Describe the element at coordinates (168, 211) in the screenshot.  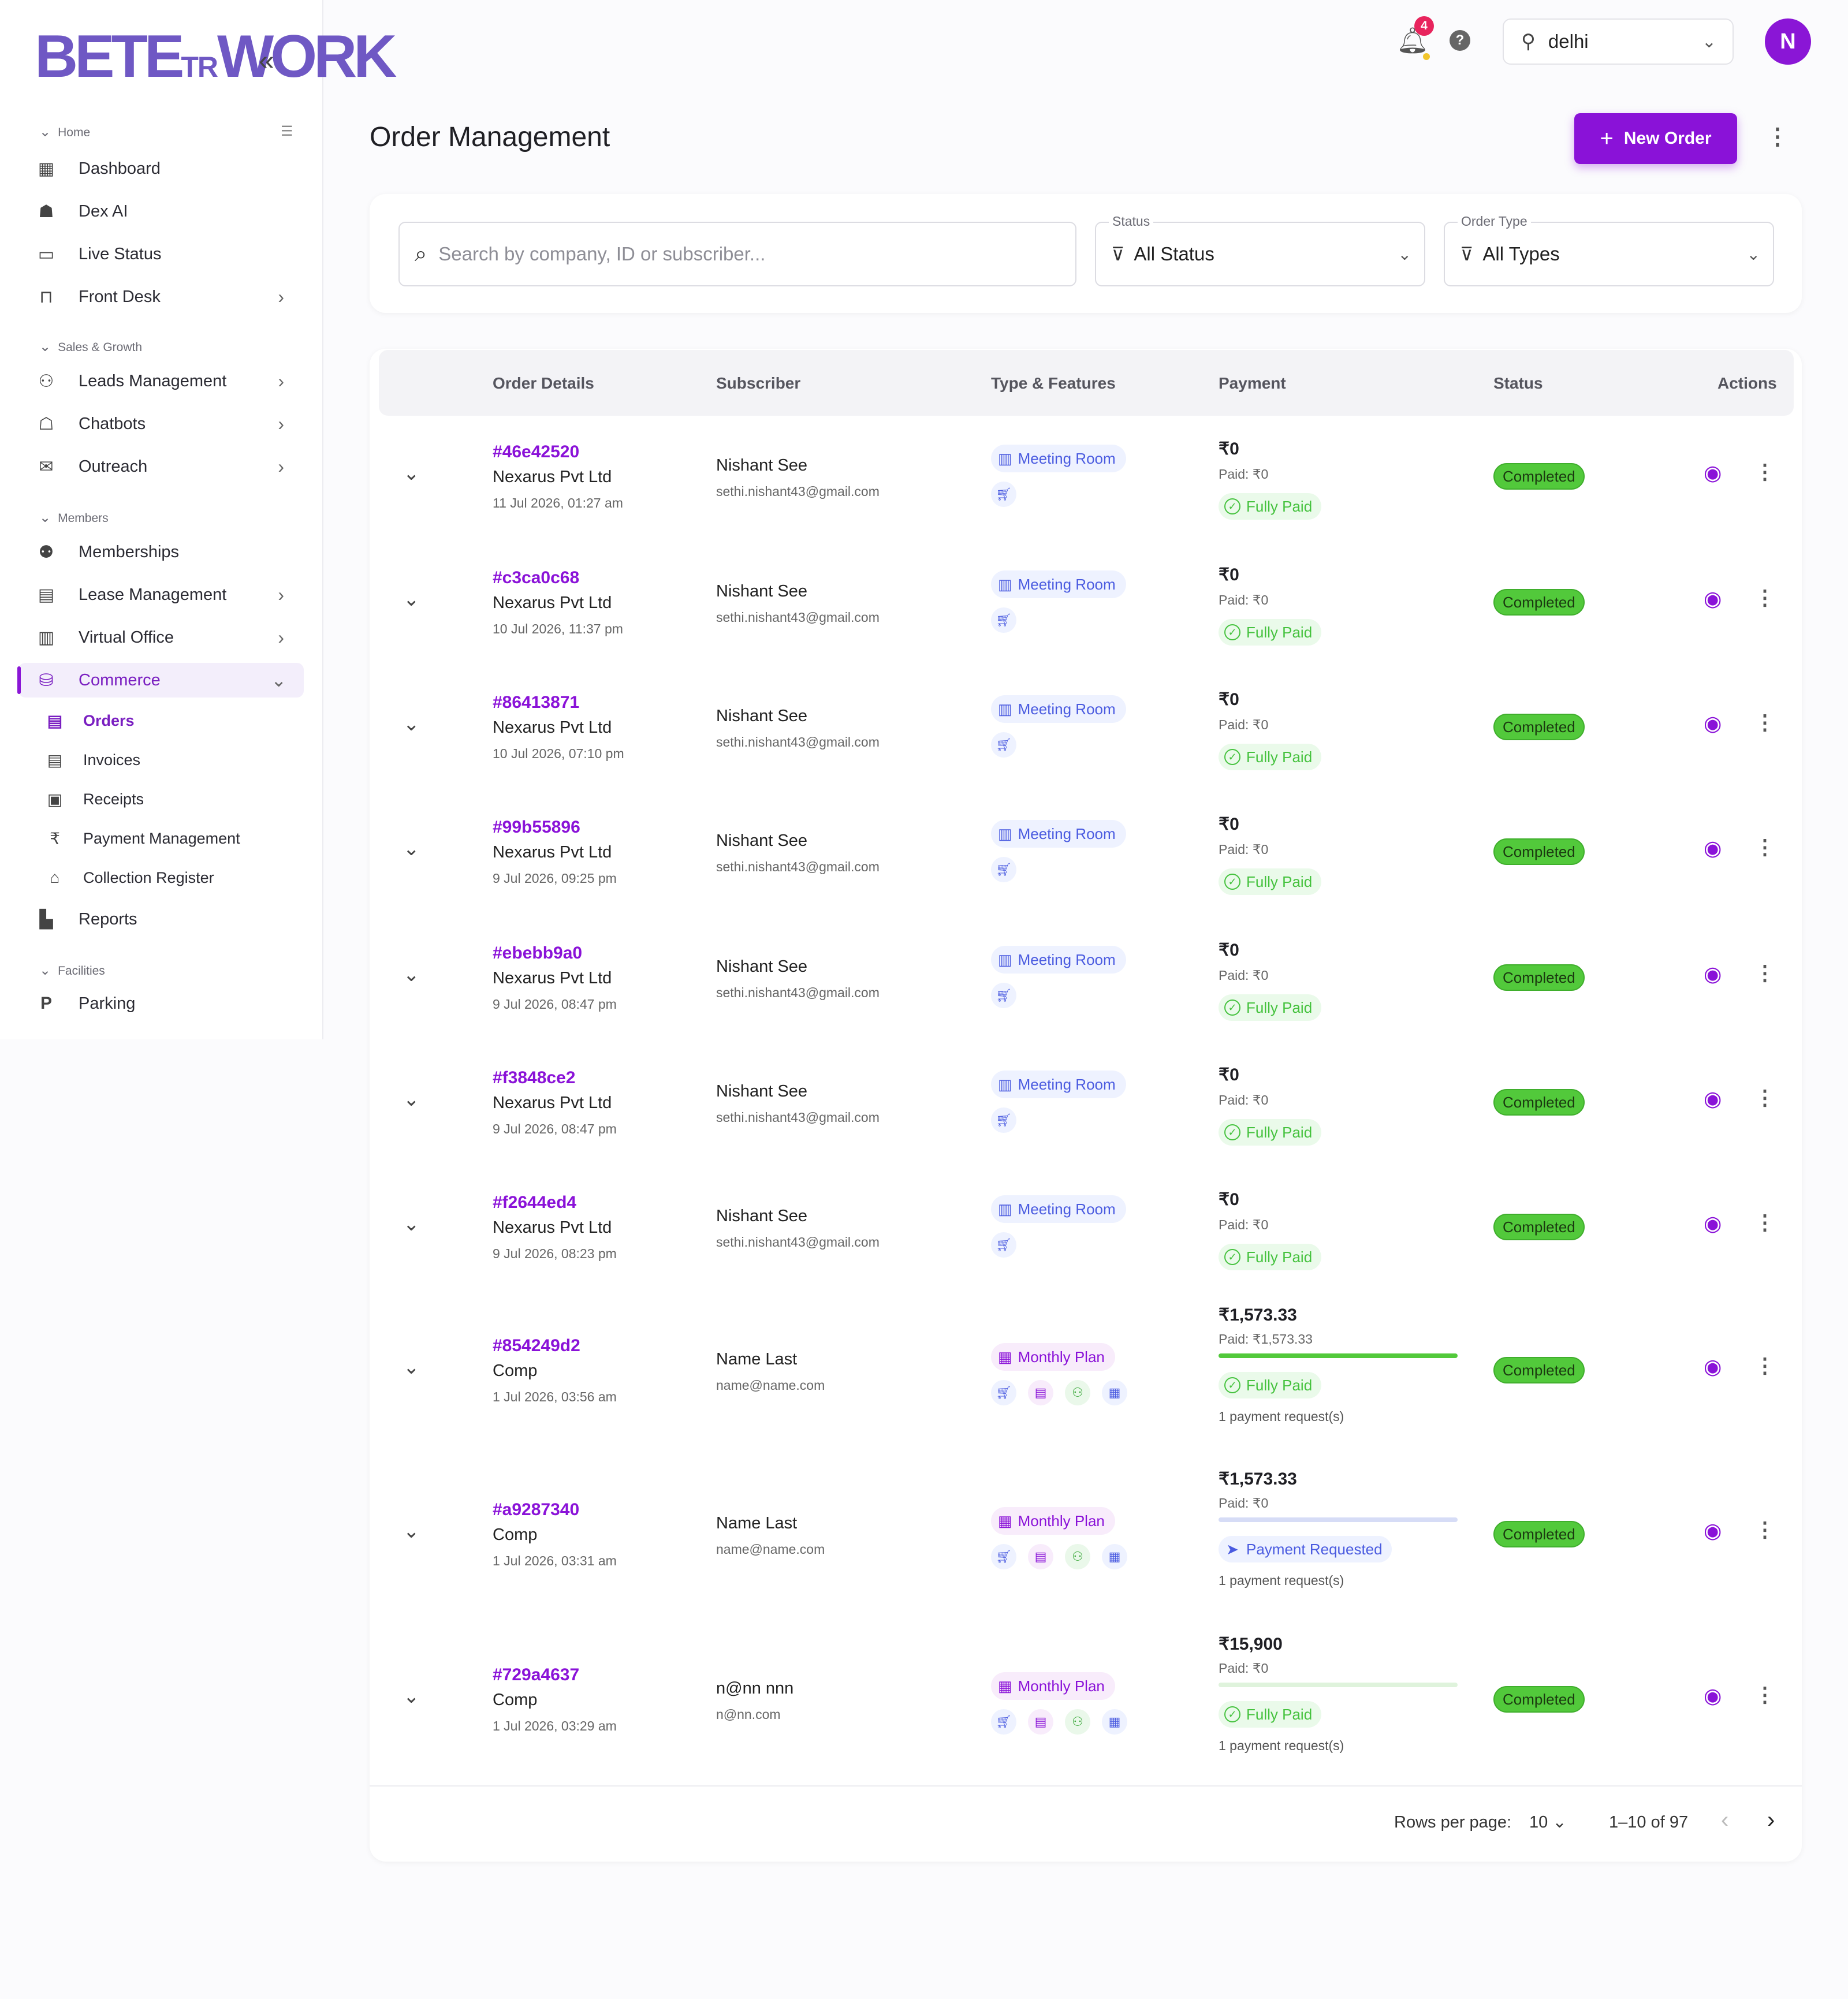
I see `sidebar-item-dex-ai: ☗ Dex AI` at that location.